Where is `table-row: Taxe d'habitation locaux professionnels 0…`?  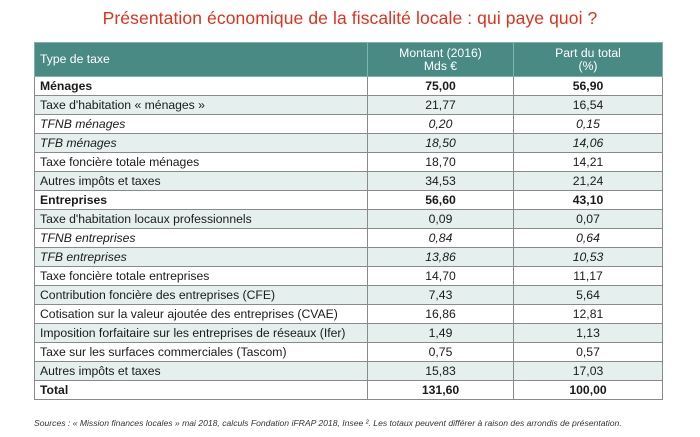 table-row: Taxe d'habitation locaux professionnels 0… is located at coordinates (348, 219).